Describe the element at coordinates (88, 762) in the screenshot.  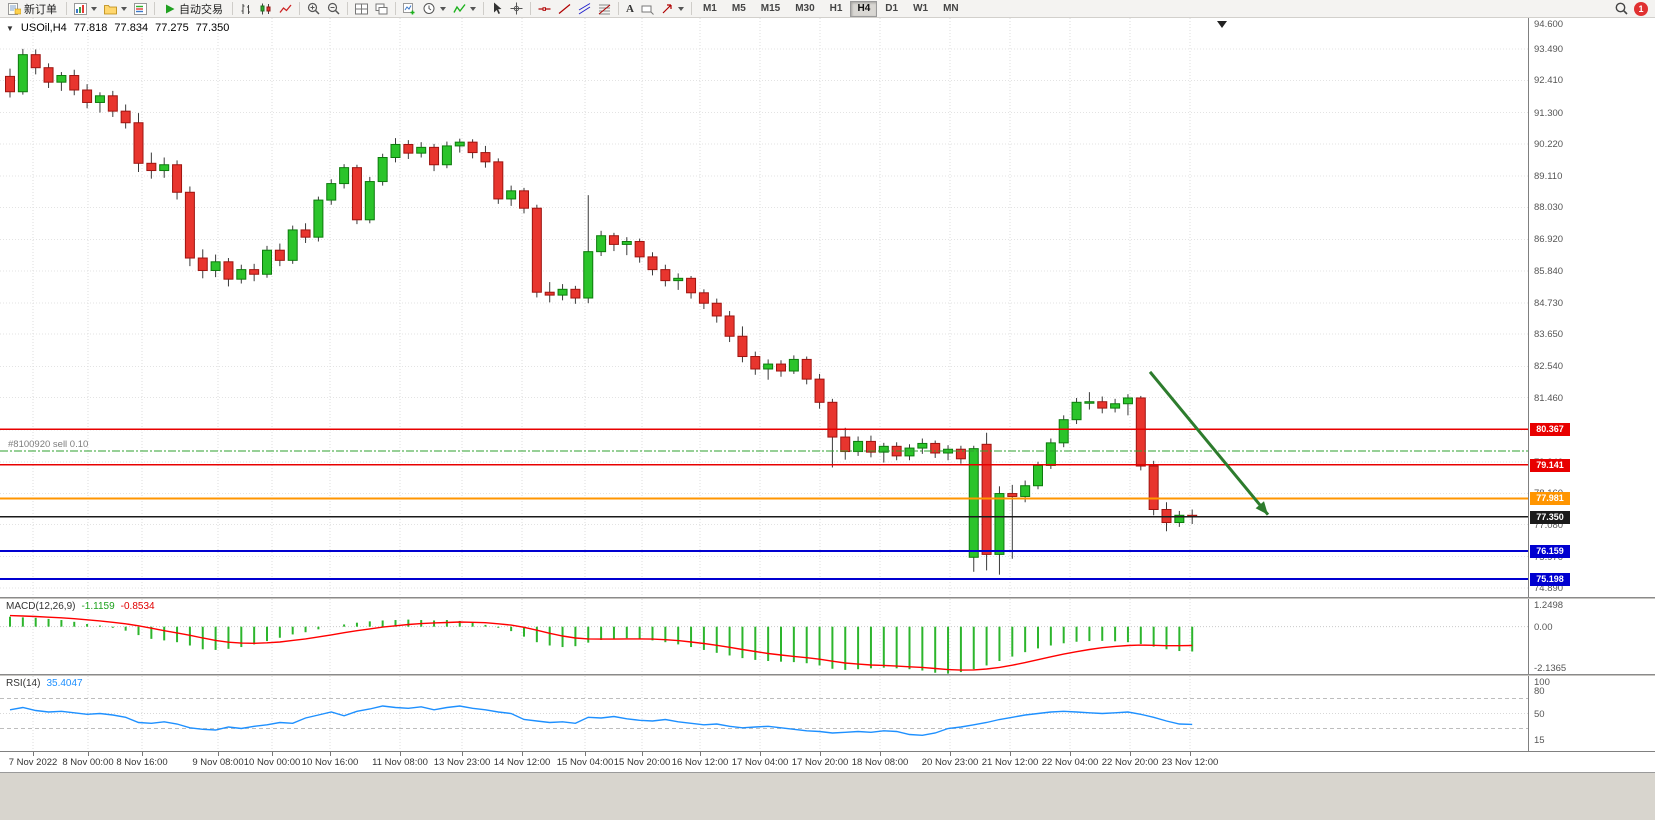
I see `axis-time-label: 8 Nov 00:00` at that location.